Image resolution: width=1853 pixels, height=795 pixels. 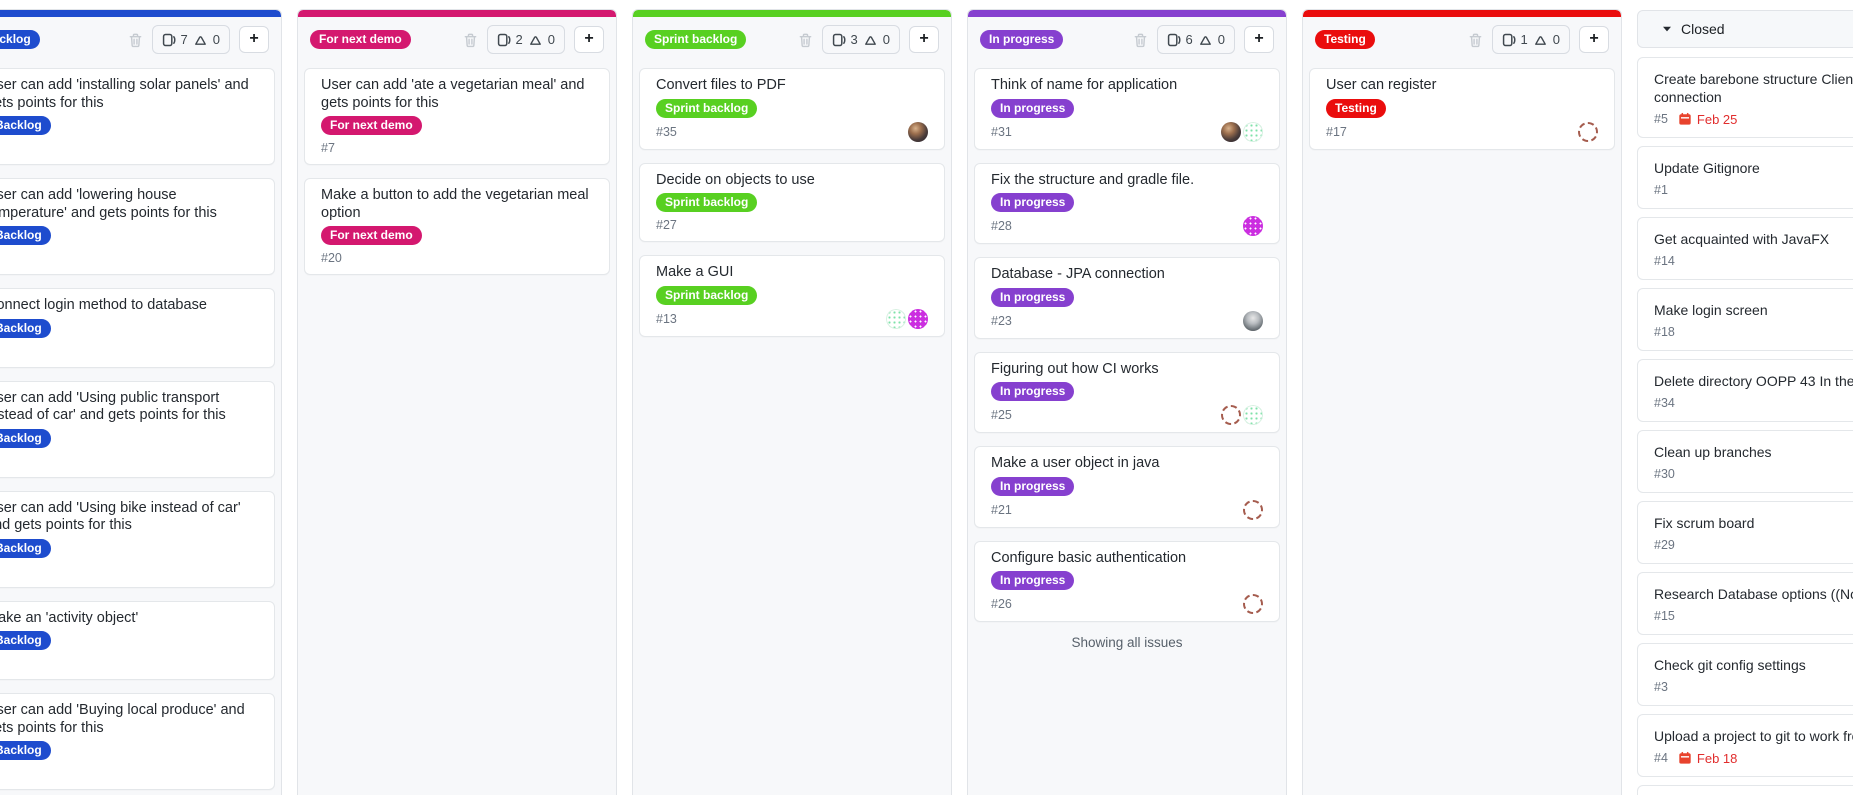 What do you see at coordinates (721, 85) in the screenshot?
I see `card-title: Convert files to PDF` at bounding box center [721, 85].